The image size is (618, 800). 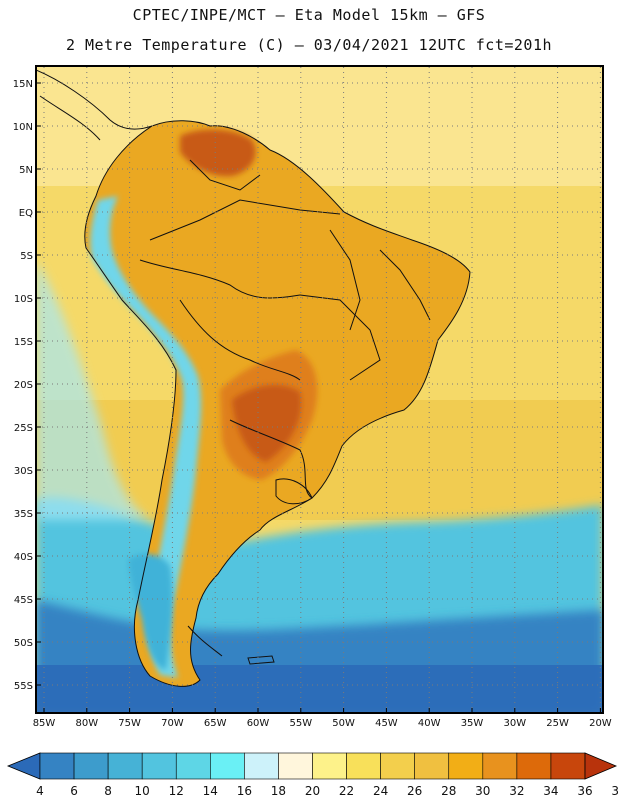 I want to click on colorbar-label: 28, so click(x=448, y=791).